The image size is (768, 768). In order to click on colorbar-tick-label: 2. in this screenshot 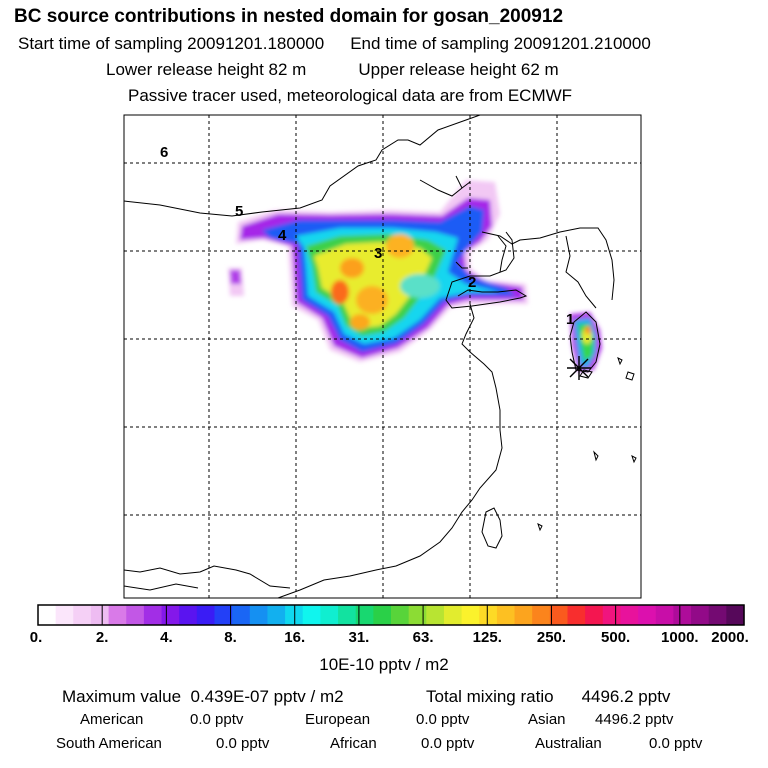, I will do `click(102, 637)`.